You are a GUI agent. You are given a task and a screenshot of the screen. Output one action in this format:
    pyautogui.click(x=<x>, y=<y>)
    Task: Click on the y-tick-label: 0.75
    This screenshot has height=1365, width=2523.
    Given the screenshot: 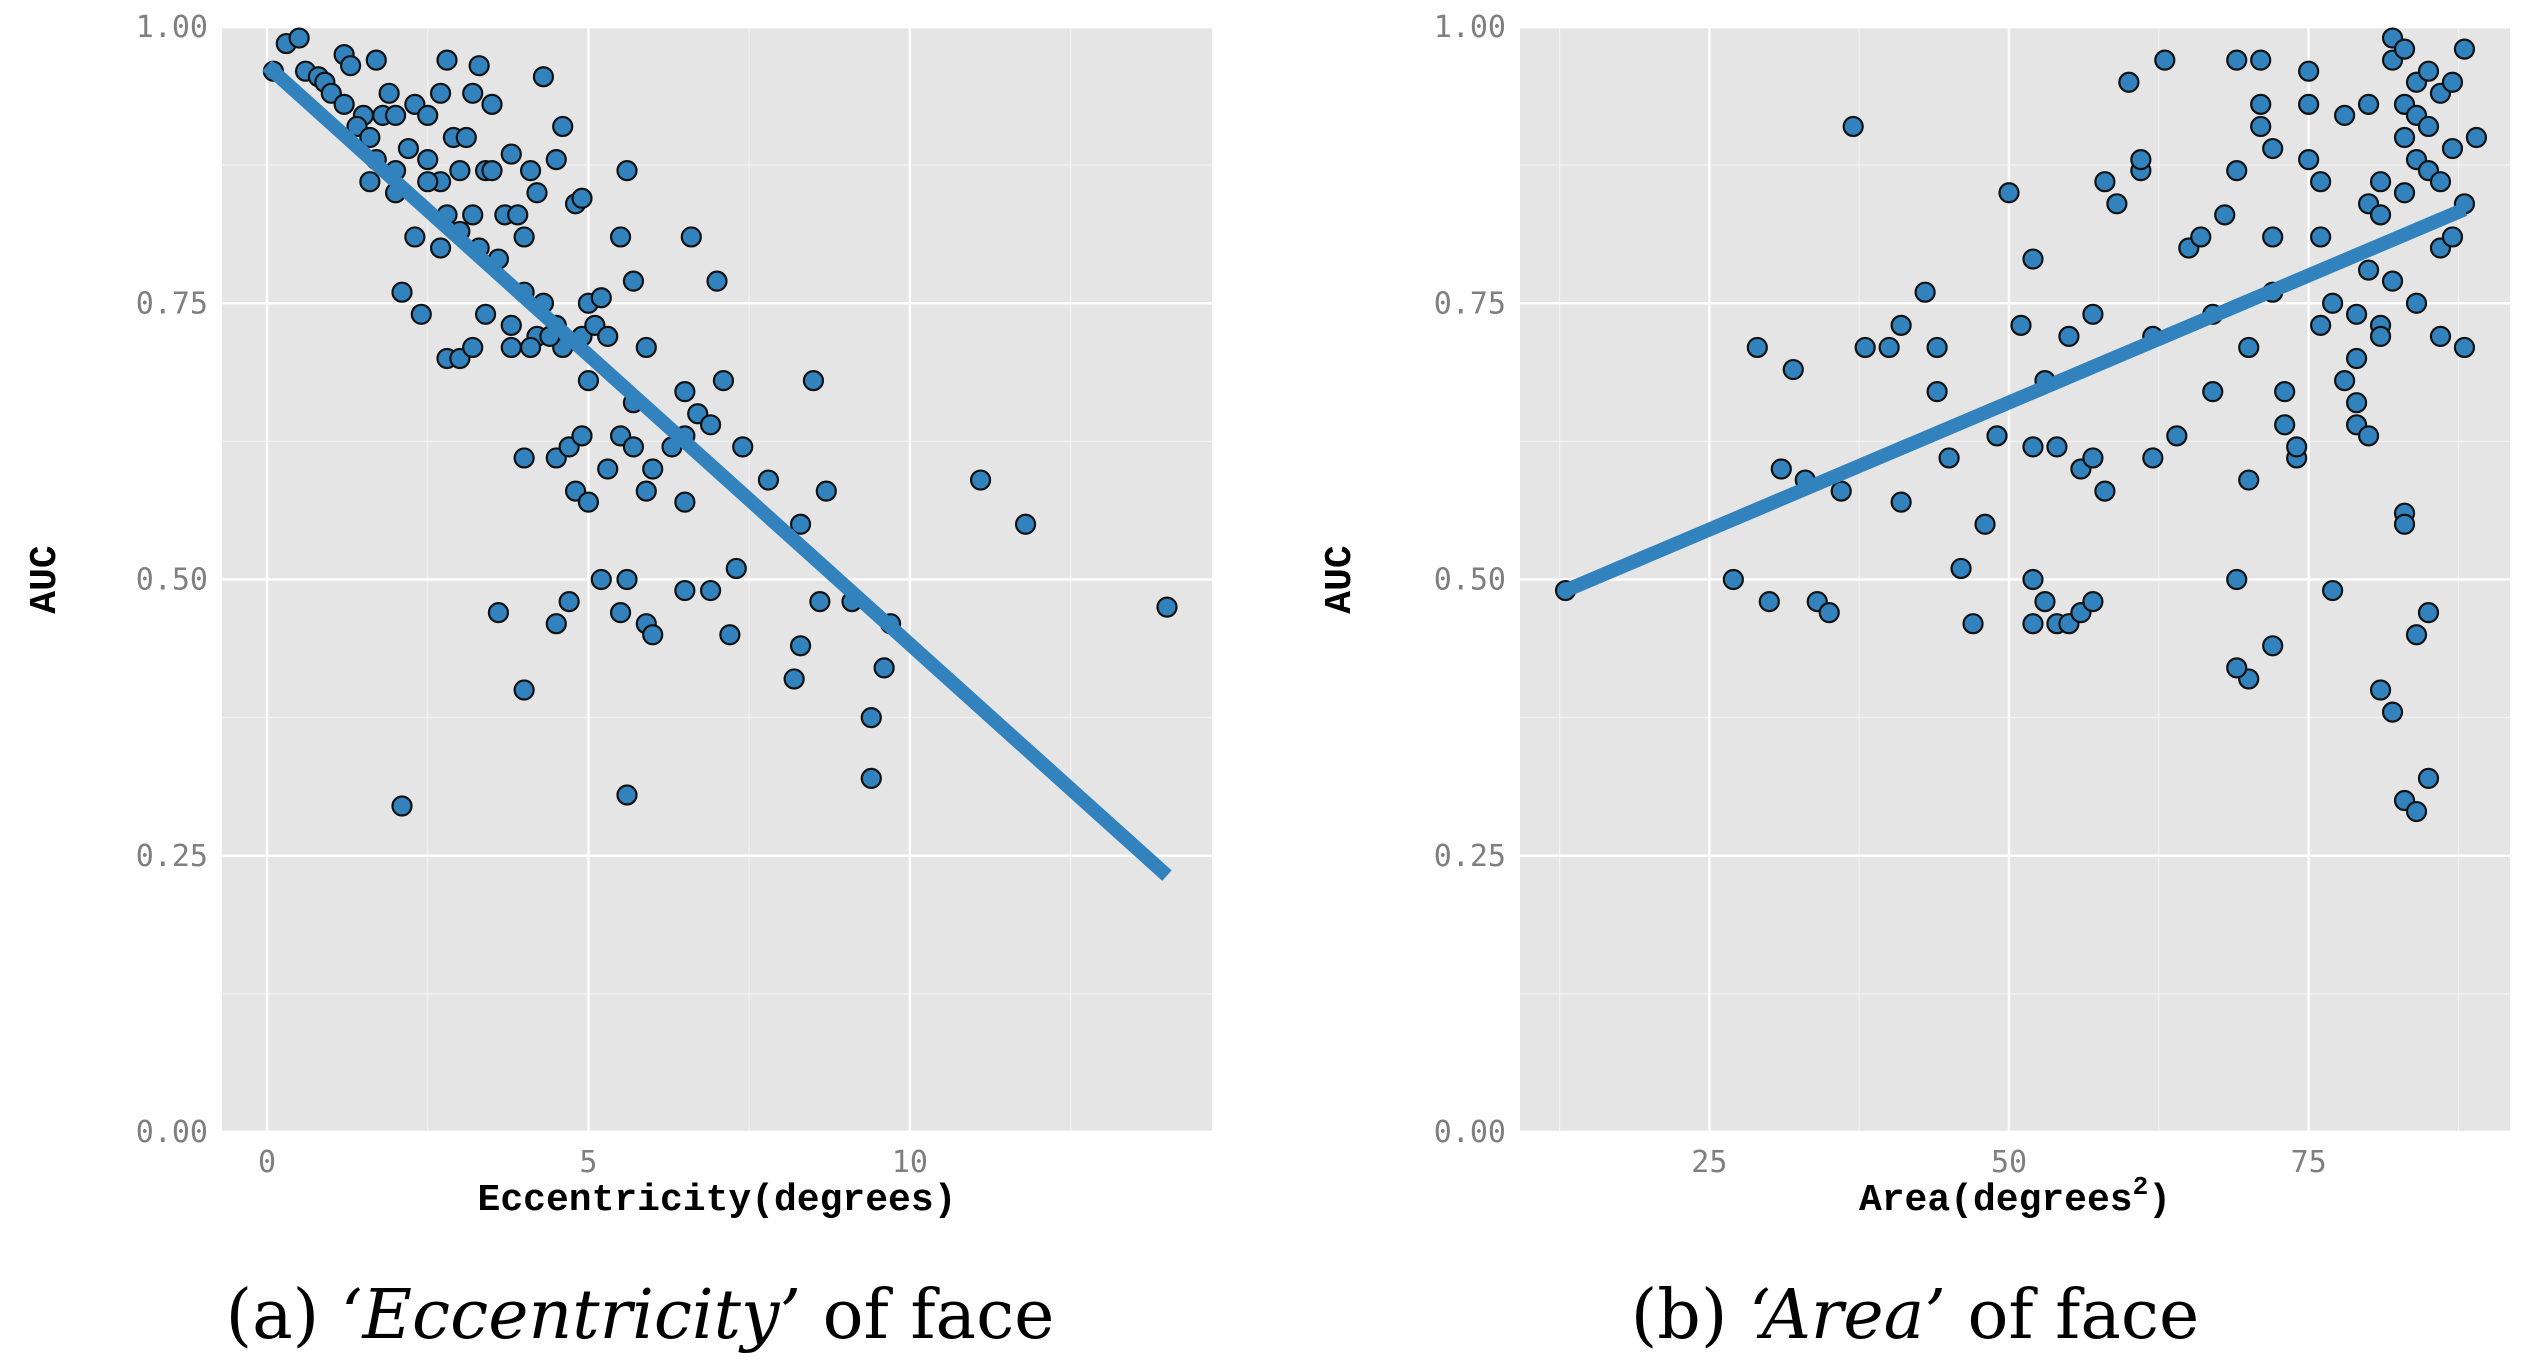 What is the action you would take?
    pyautogui.click(x=1470, y=303)
    